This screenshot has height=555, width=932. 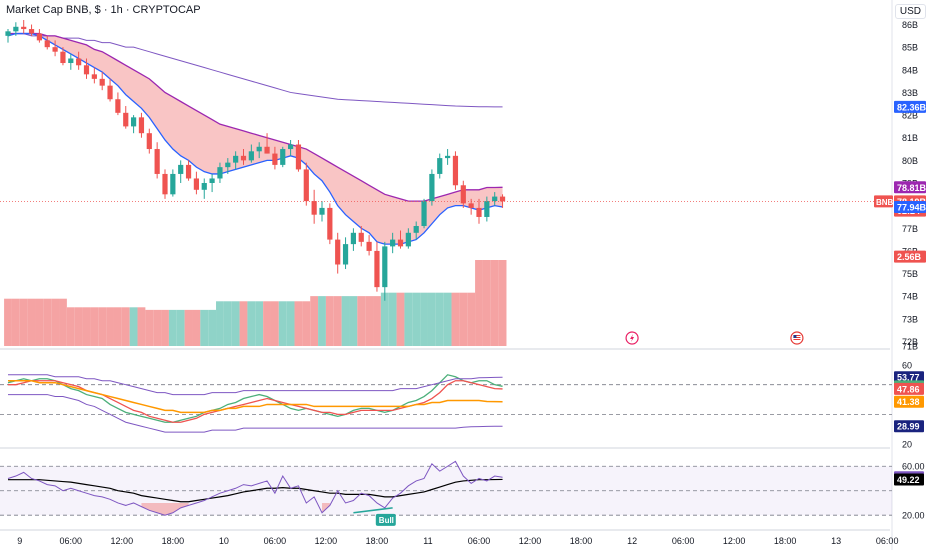 I want to click on macd-orange-line, so click(x=255, y=396).